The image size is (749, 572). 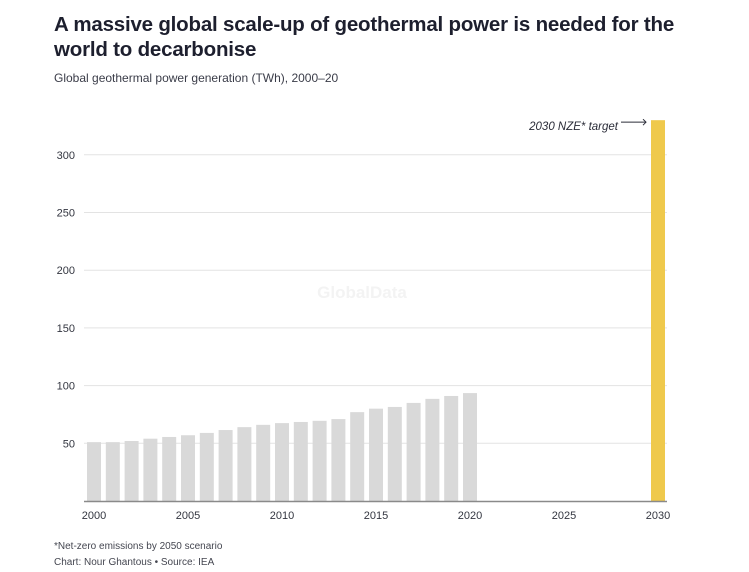 What do you see at coordinates (188, 468) in the screenshot?
I see `bar-2005` at bounding box center [188, 468].